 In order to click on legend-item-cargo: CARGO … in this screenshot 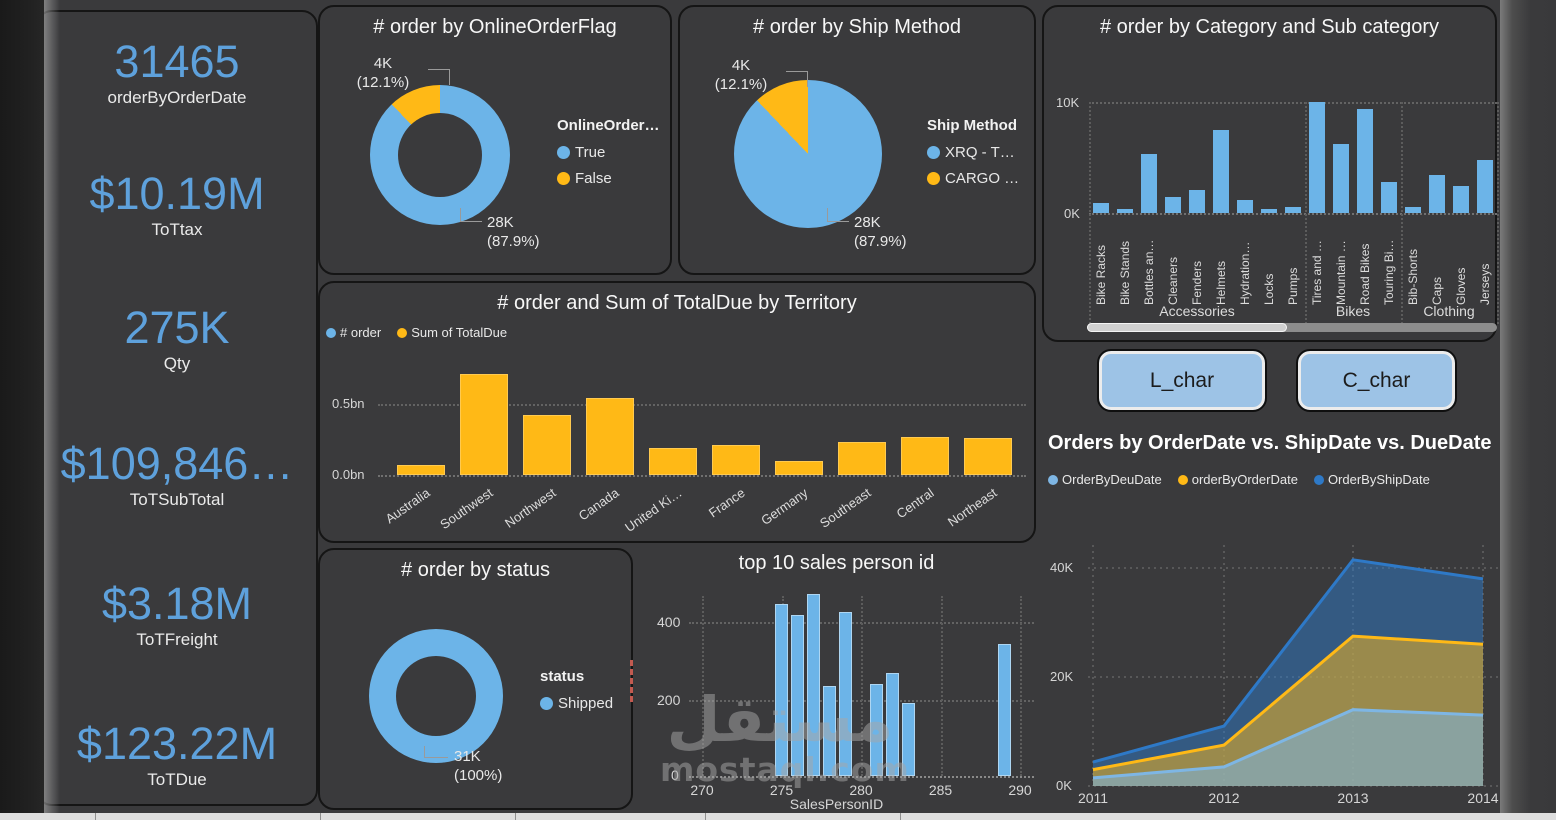, I will do `click(973, 178)`.